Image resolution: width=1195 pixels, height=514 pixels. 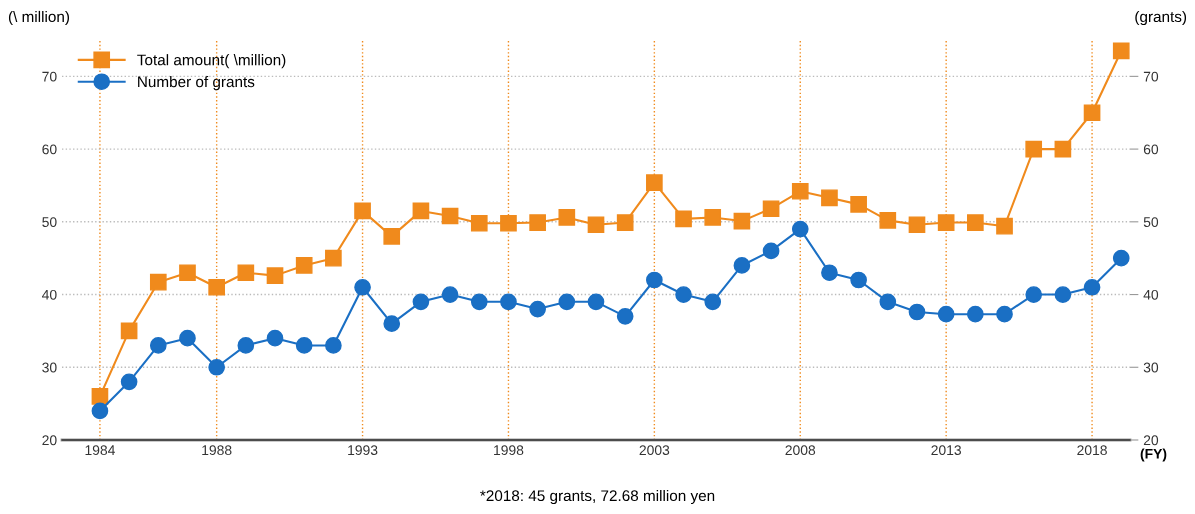 I want to click on text: *2018: 45 grants, 72.68 million yen, so click(x=597, y=497).